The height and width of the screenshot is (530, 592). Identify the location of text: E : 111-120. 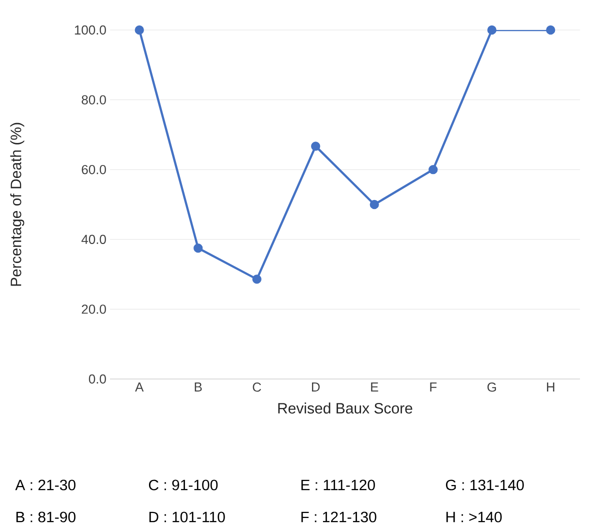
(338, 485).